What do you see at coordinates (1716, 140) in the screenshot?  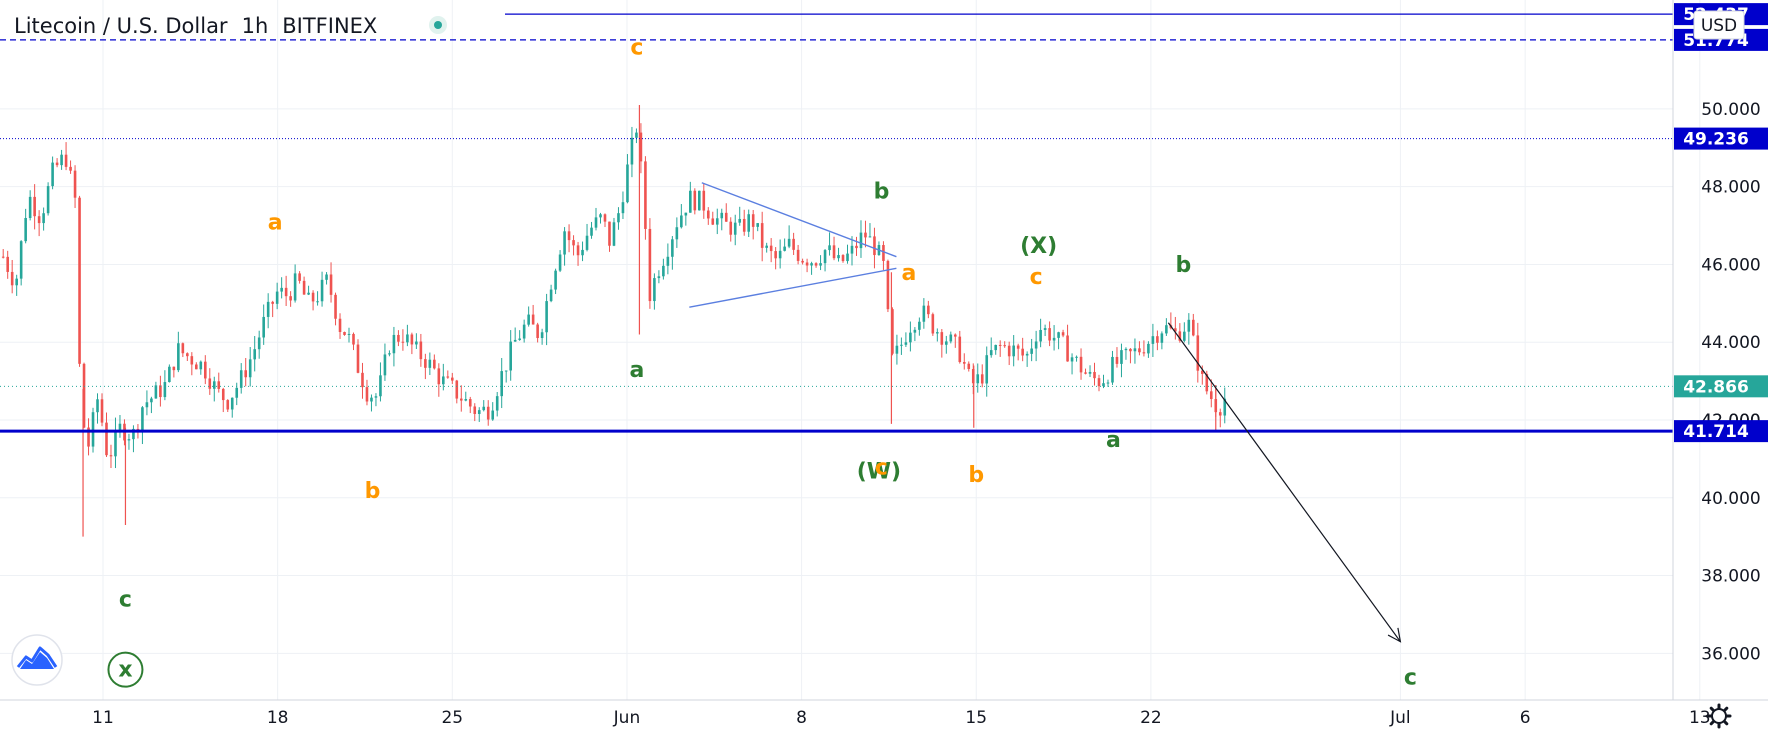 I see `price-tag-label: 49.236` at bounding box center [1716, 140].